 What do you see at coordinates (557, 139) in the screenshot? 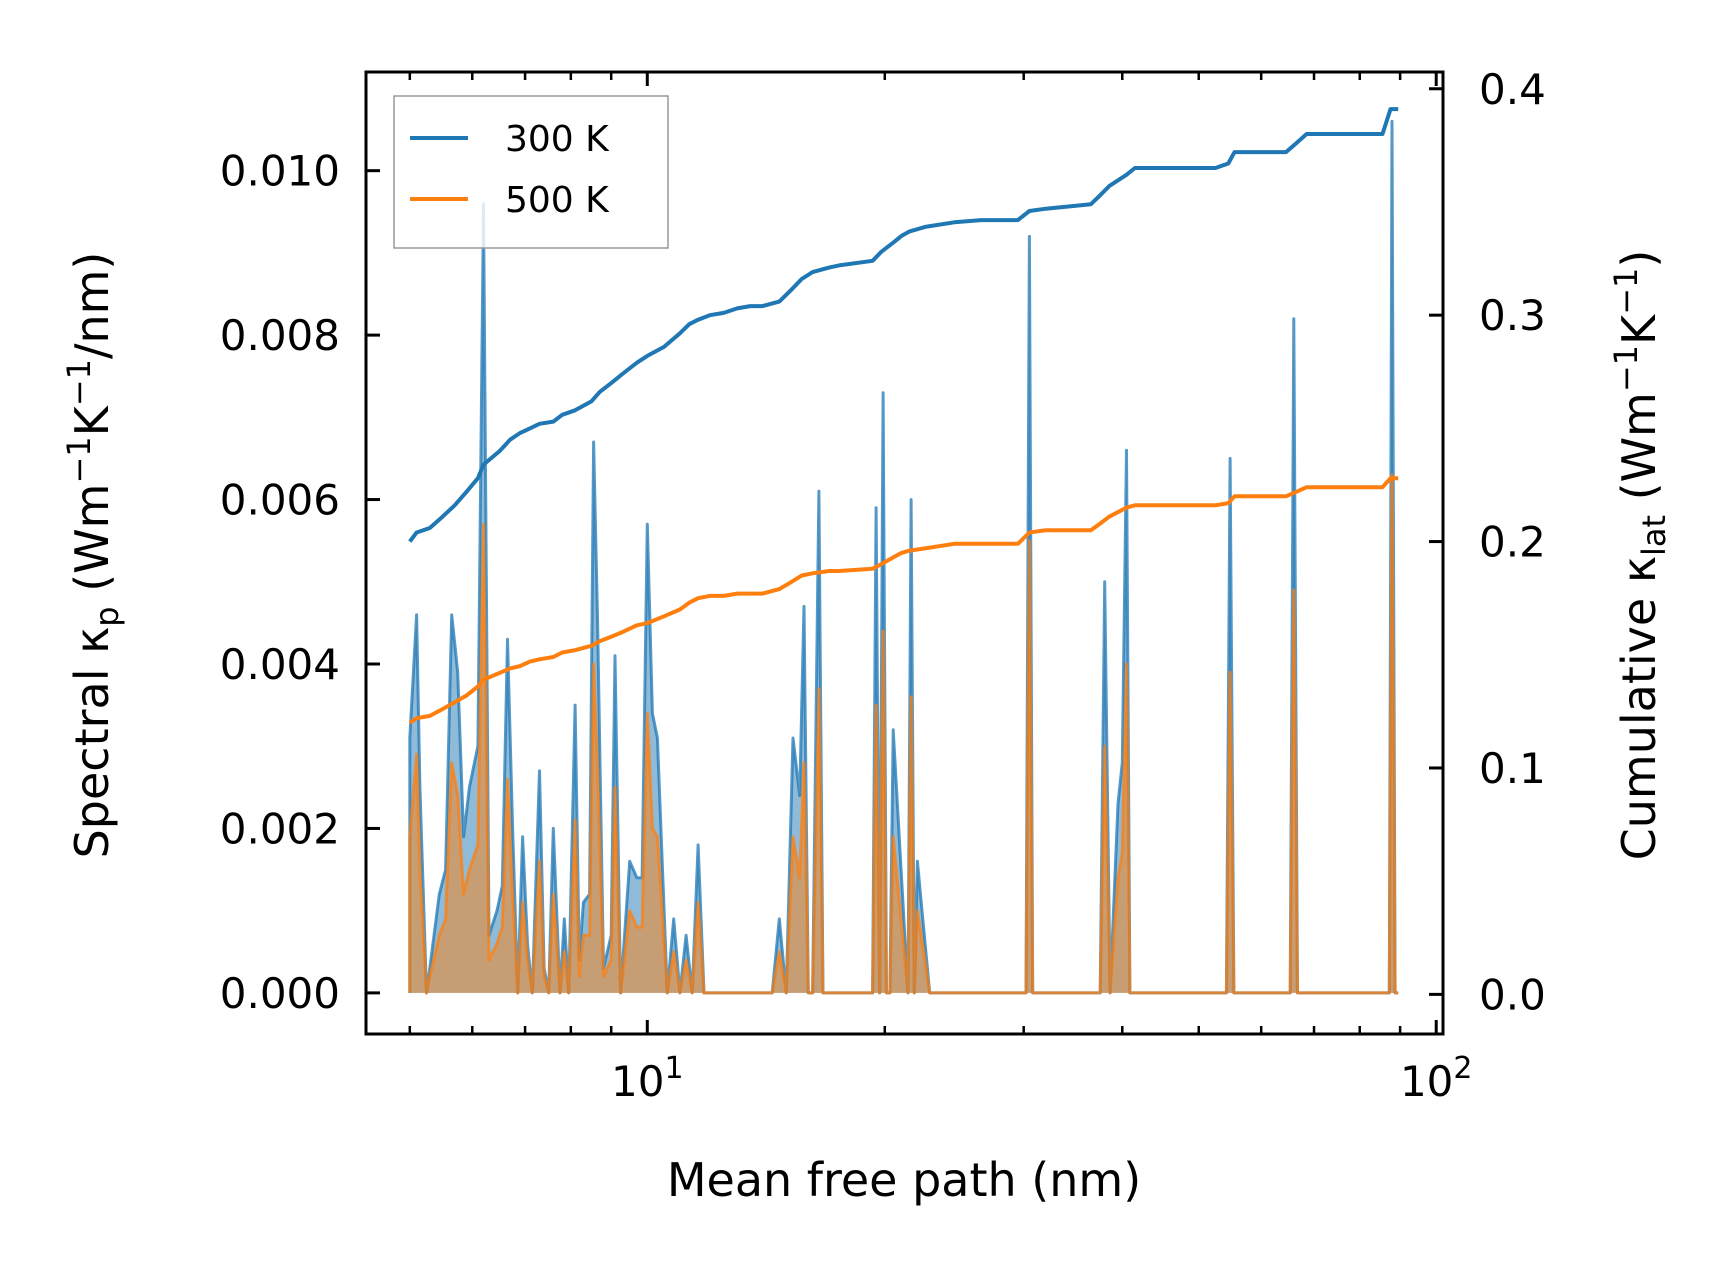
I see `legend-label-300K: 300 K` at bounding box center [557, 139].